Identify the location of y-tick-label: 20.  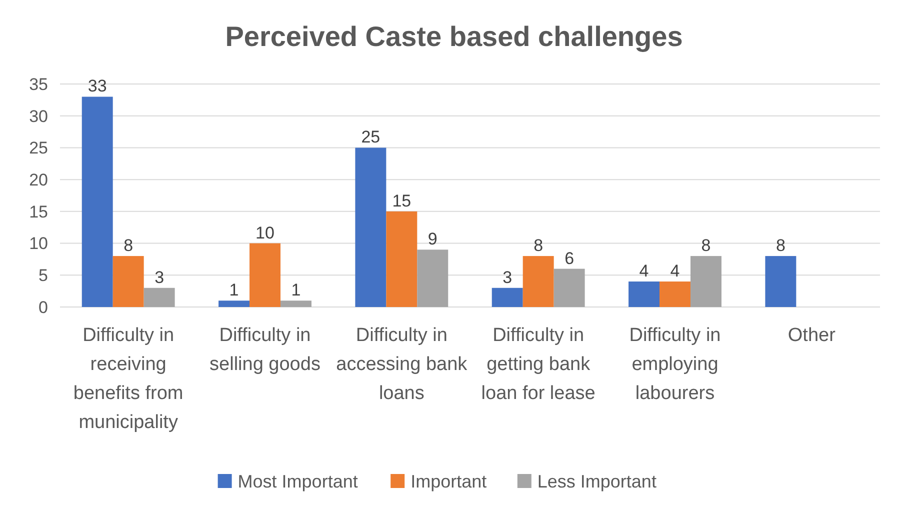
(38, 180).